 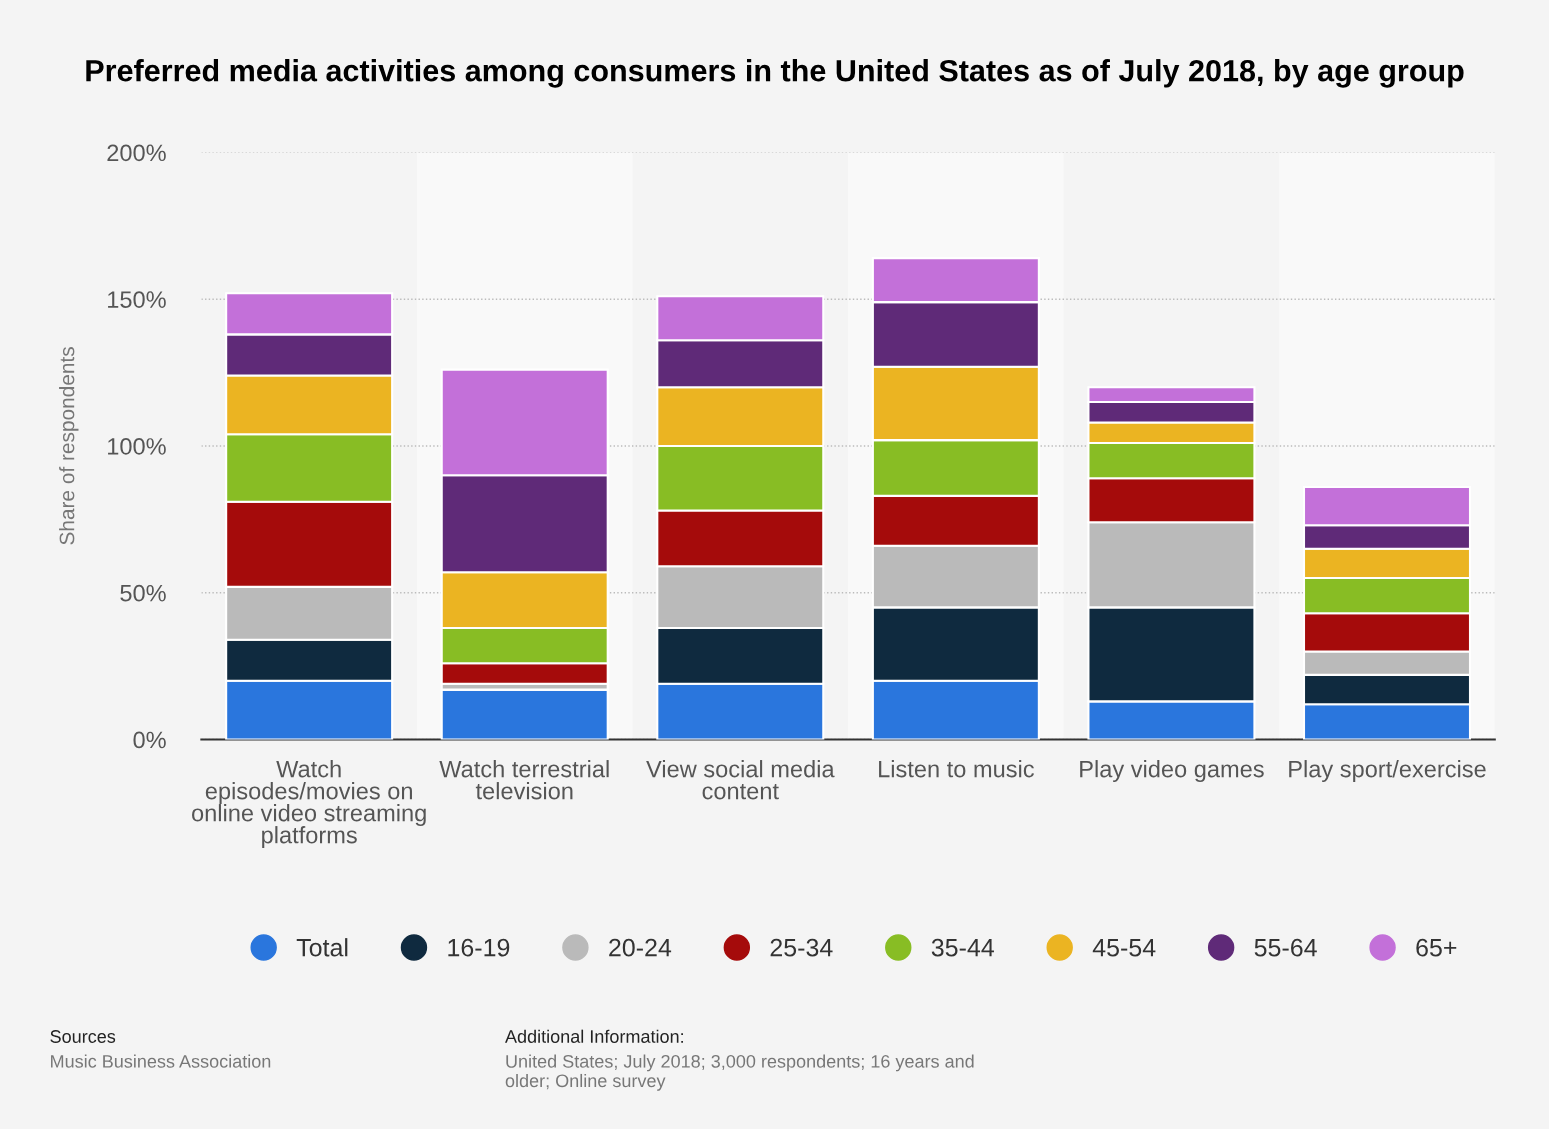 I want to click on bar, so click(x=524, y=714).